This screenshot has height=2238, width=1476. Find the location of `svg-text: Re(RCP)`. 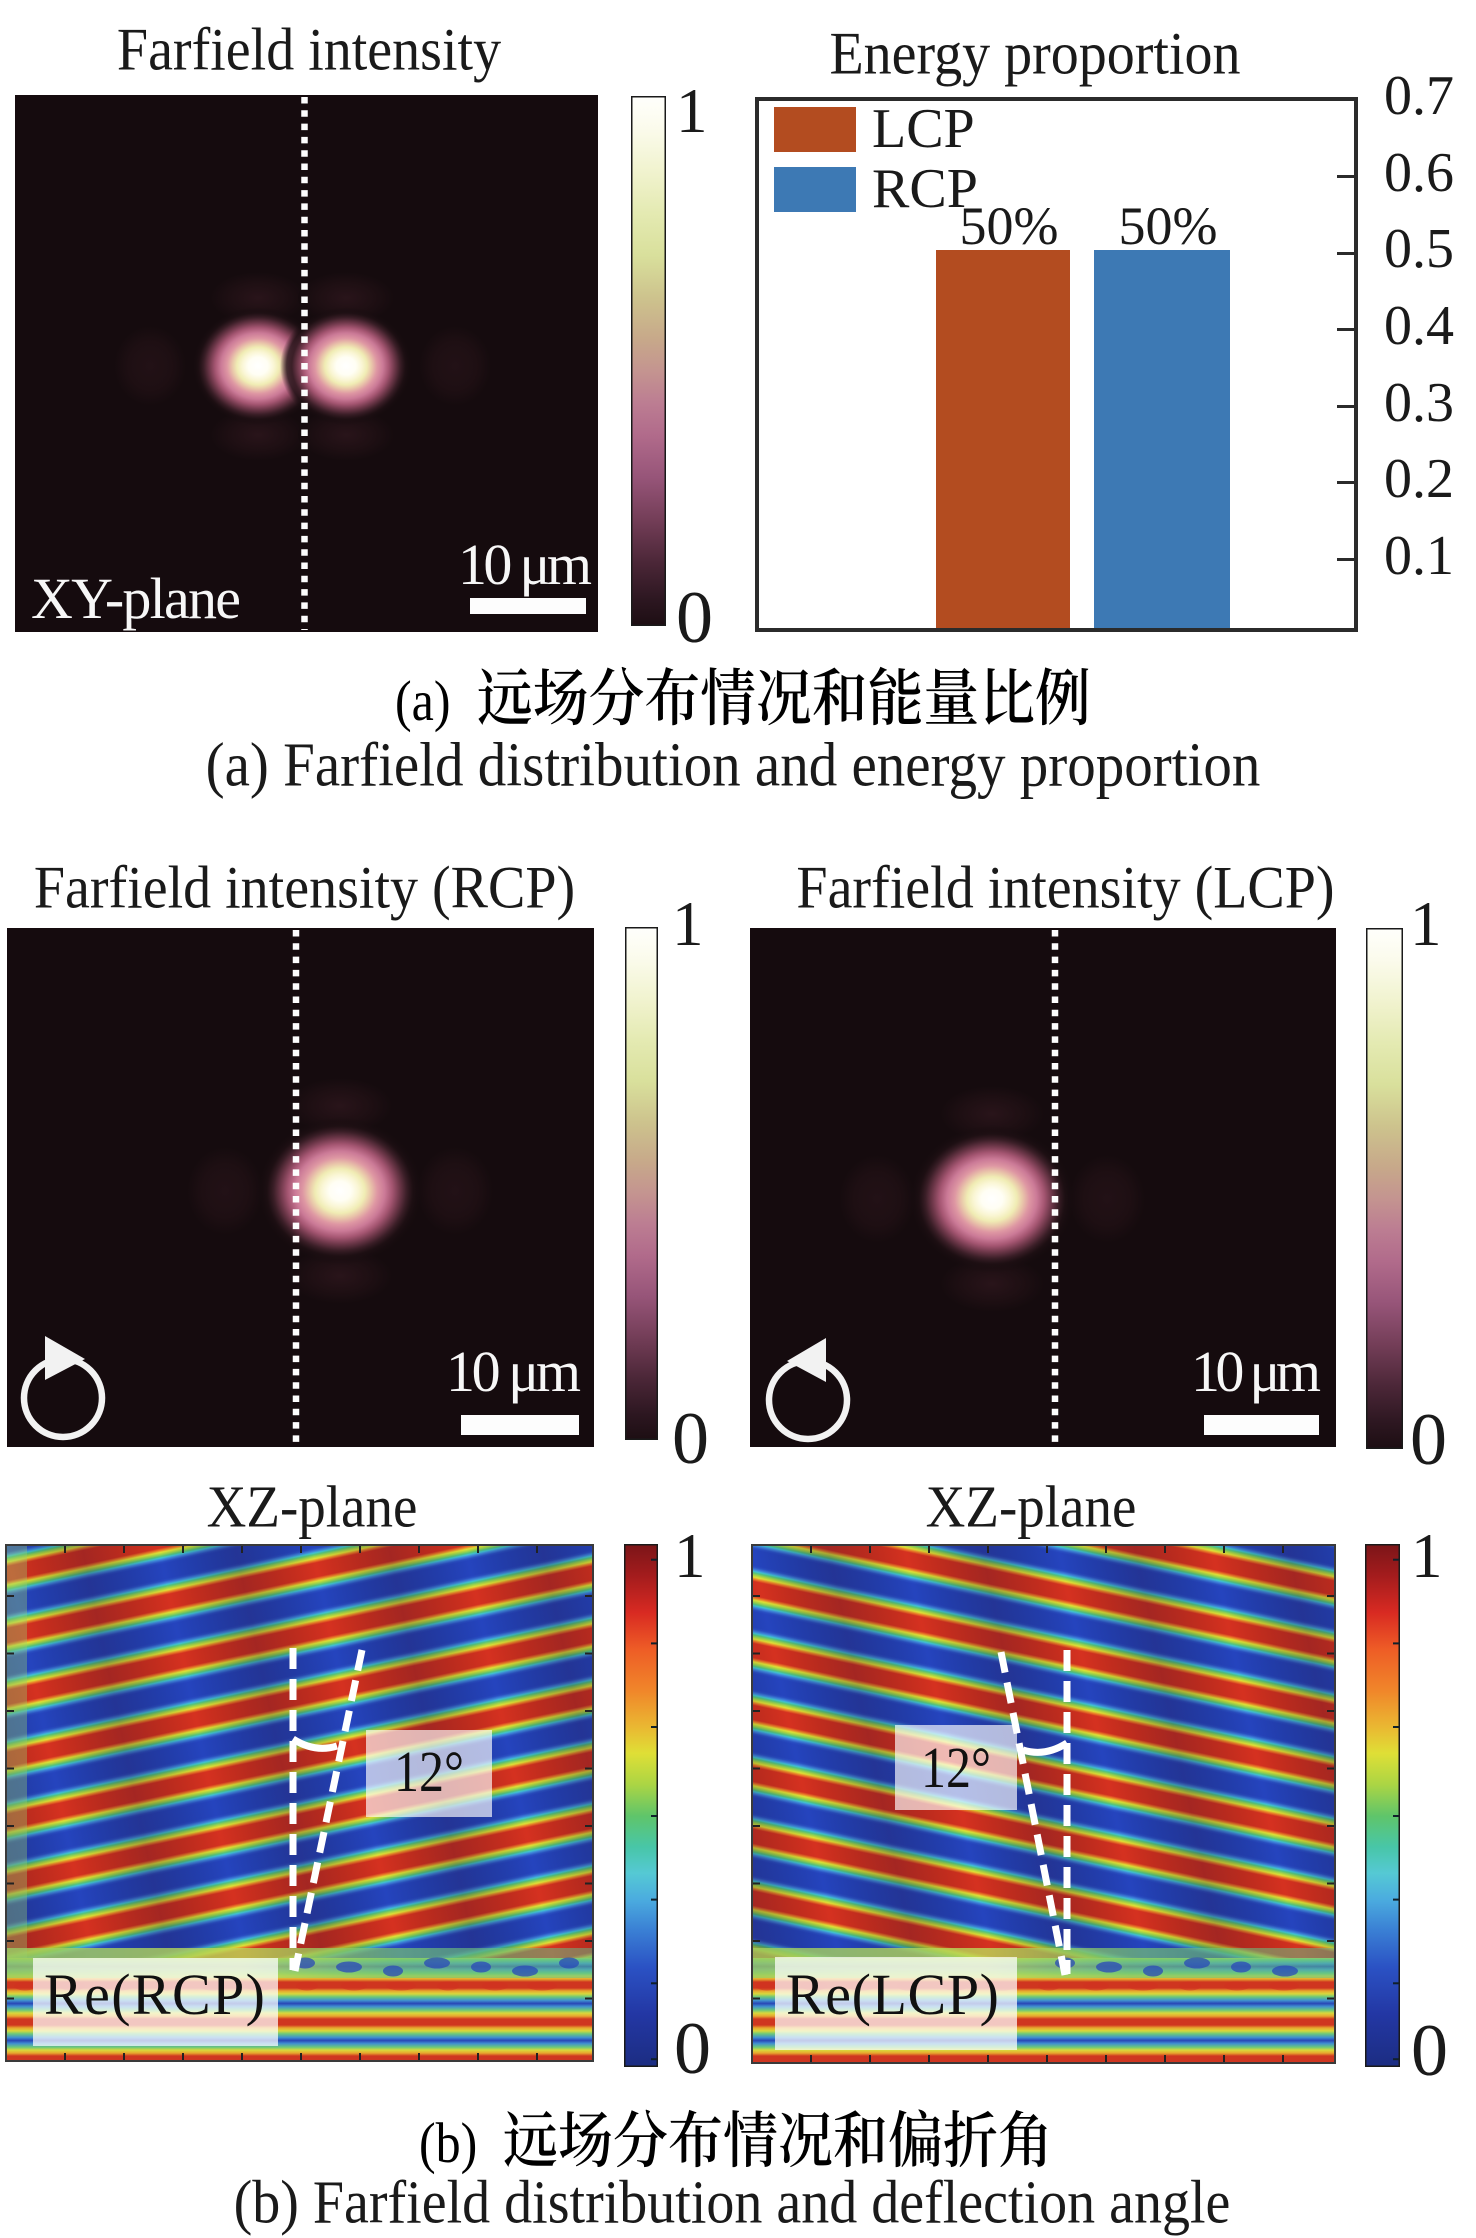

svg-text: Re(RCP) is located at coordinates (154, 1994).